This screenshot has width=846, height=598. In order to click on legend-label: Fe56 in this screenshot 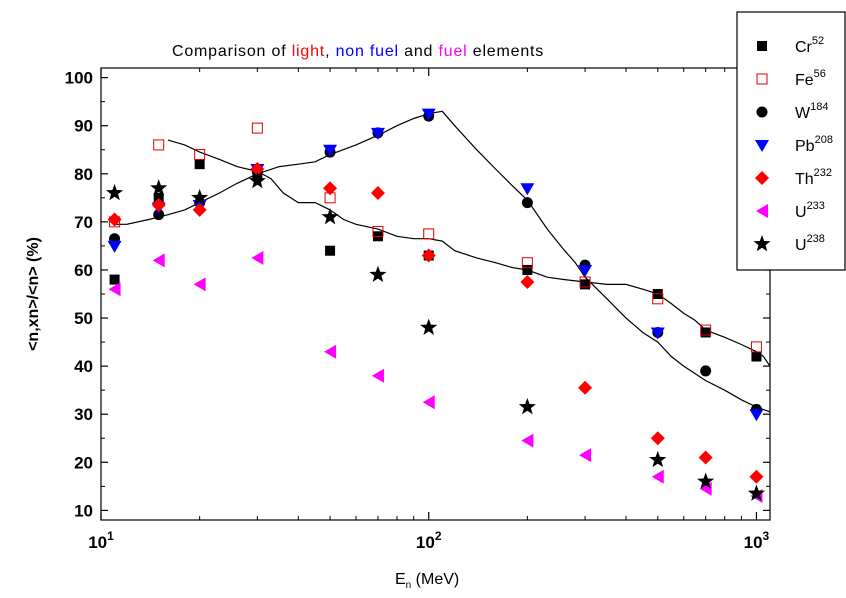, I will do `click(810, 78)`.